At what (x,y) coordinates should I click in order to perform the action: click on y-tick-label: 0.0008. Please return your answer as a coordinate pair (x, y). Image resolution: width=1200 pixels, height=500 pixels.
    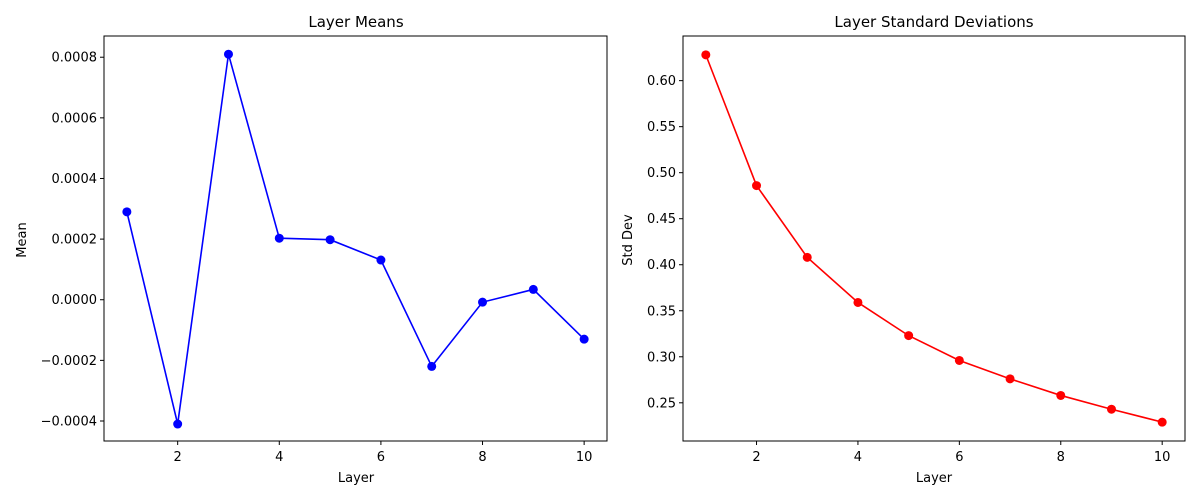
    Looking at the image, I should click on (75, 58).